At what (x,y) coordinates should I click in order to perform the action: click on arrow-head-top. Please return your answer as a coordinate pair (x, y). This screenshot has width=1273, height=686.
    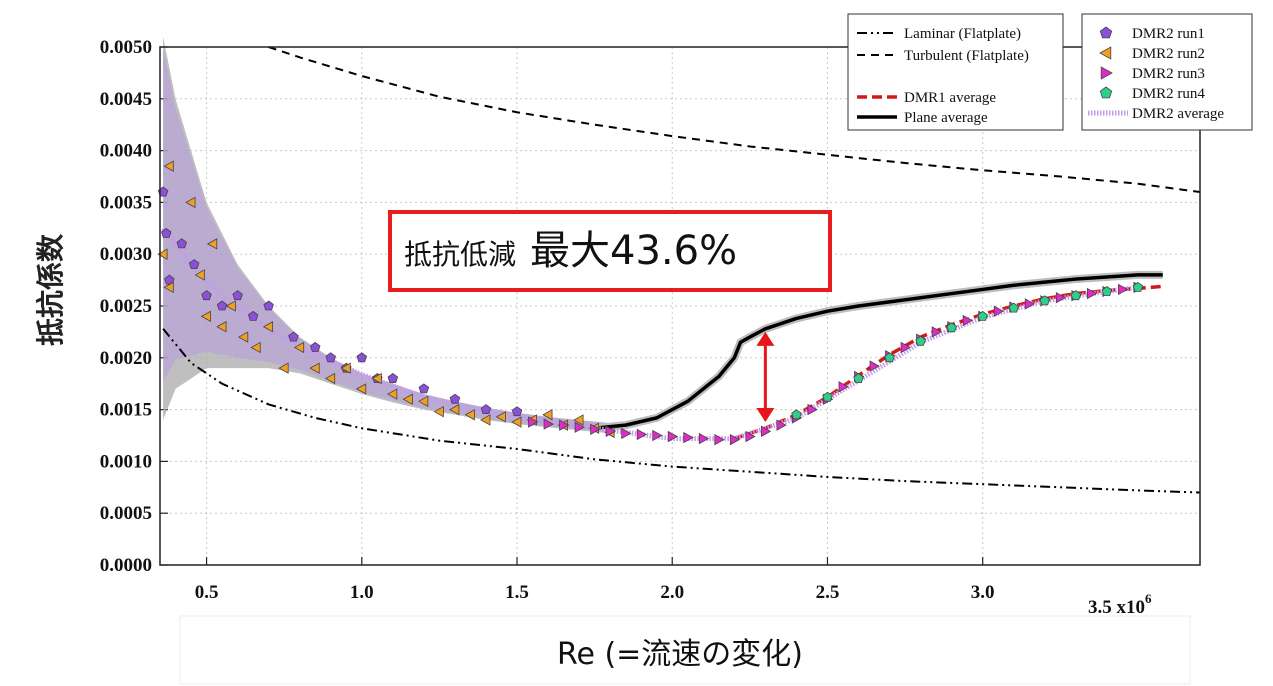
    Looking at the image, I should click on (765, 338).